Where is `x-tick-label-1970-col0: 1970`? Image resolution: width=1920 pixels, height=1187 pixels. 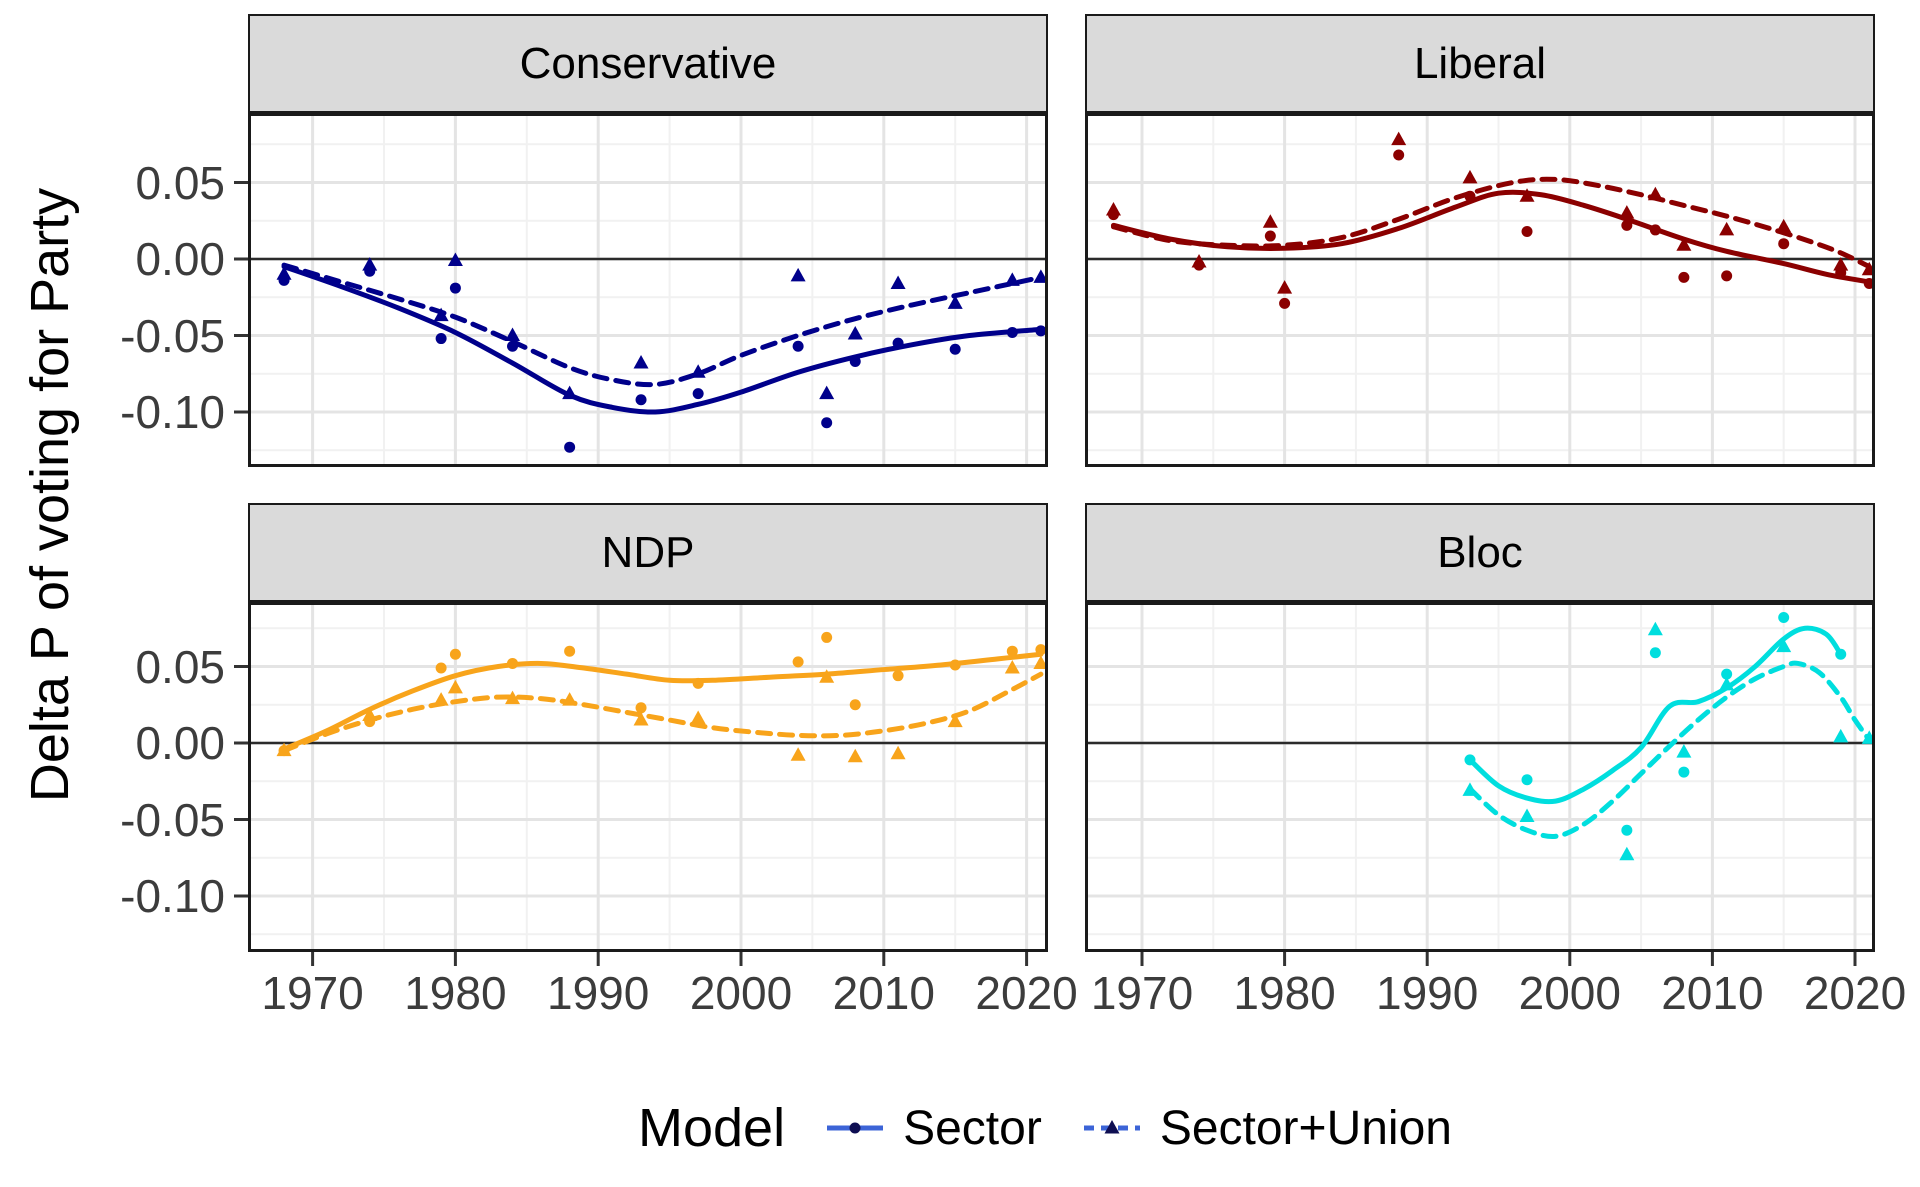
x-tick-label-1970-col0: 1970 is located at coordinates (312, 993).